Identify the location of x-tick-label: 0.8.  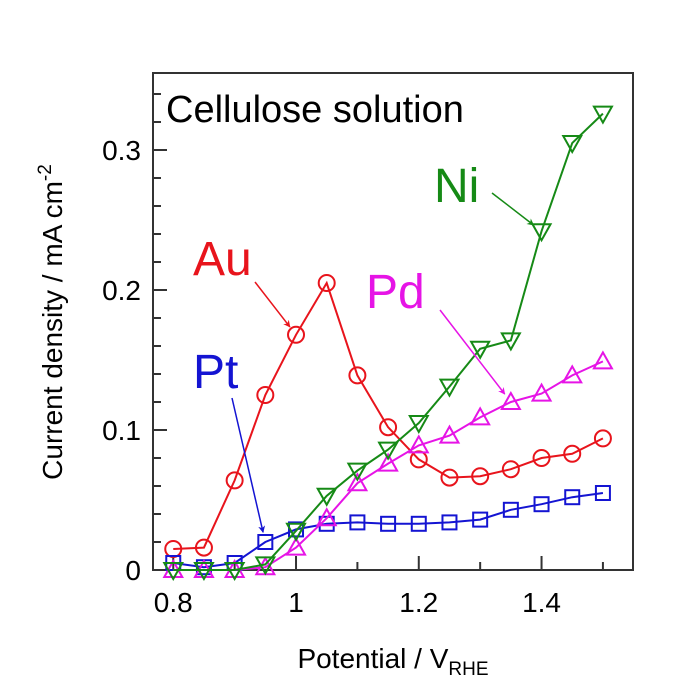
(173, 602).